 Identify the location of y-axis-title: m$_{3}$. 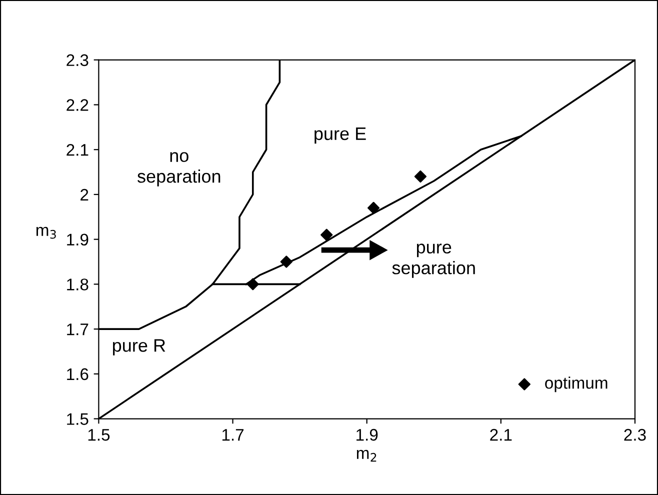
(46, 232).